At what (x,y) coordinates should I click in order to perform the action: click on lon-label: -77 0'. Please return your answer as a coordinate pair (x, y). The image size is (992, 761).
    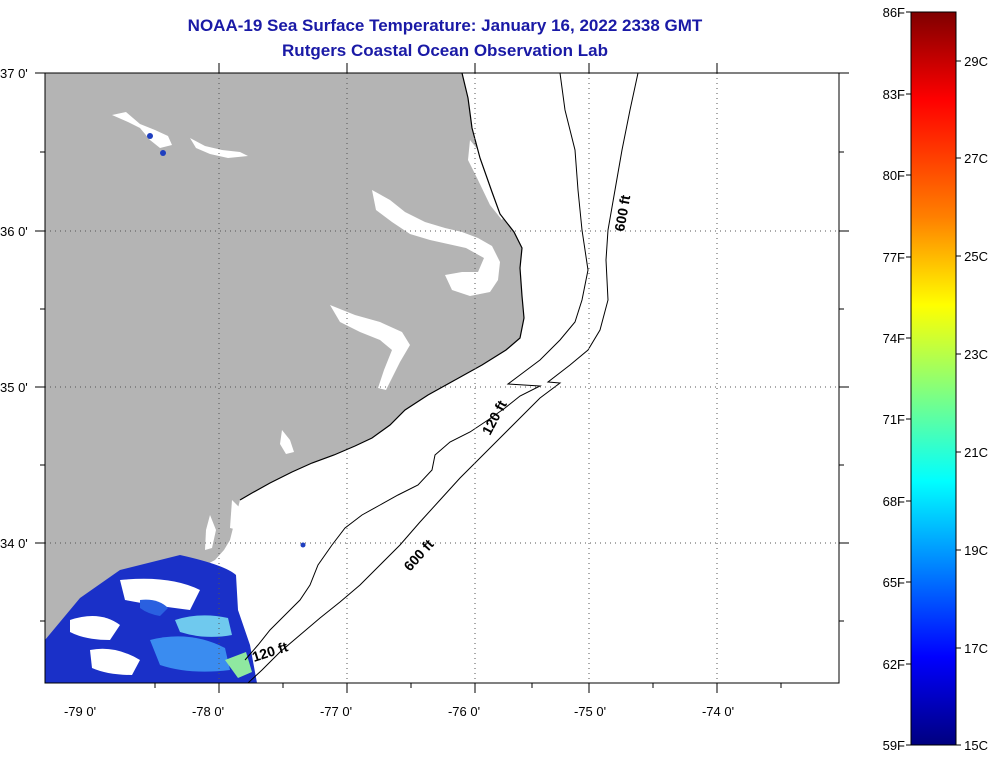
    Looking at the image, I should click on (336, 711).